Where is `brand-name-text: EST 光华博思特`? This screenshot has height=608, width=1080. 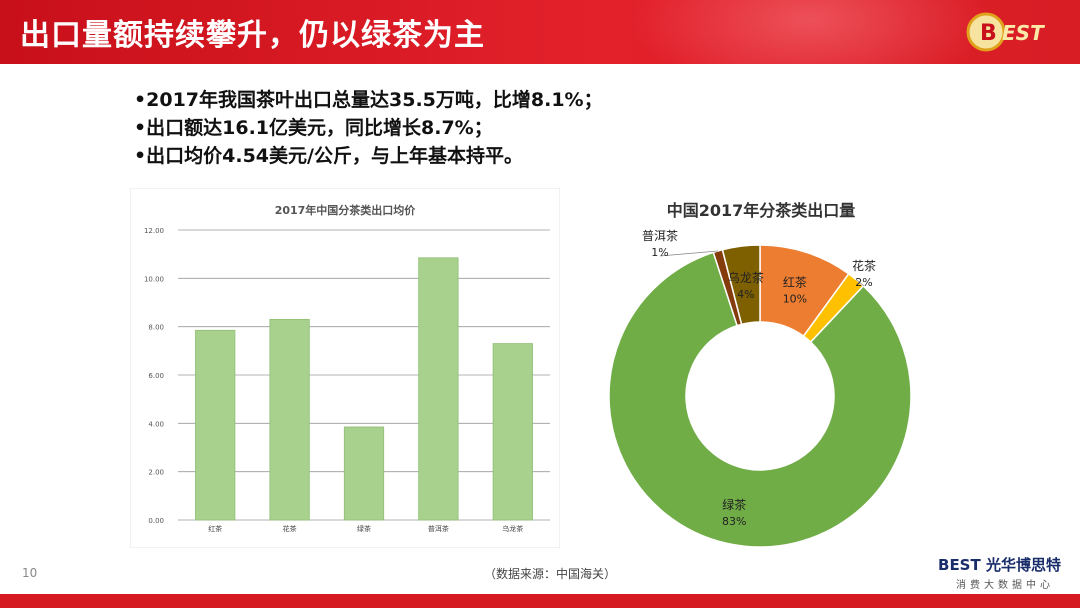 brand-name-text: EST 光华博思特 is located at coordinates (1005, 565).